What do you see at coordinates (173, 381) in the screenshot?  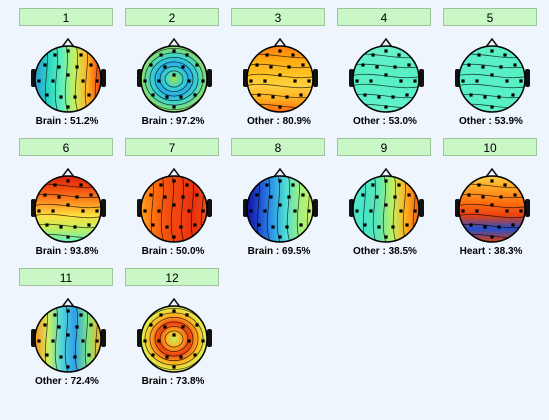 I see `component-classification-label: Brain : 73.8%` at bounding box center [173, 381].